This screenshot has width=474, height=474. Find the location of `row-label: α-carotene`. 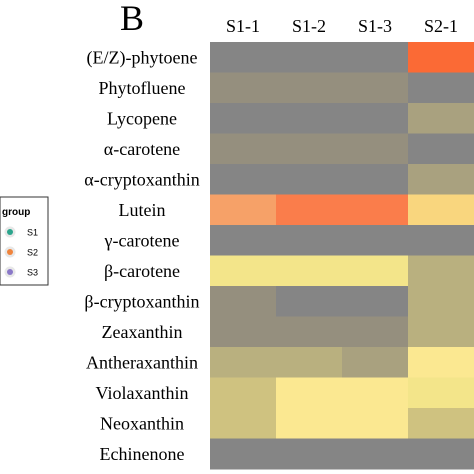

row-label: α-carotene is located at coordinates (142, 149).